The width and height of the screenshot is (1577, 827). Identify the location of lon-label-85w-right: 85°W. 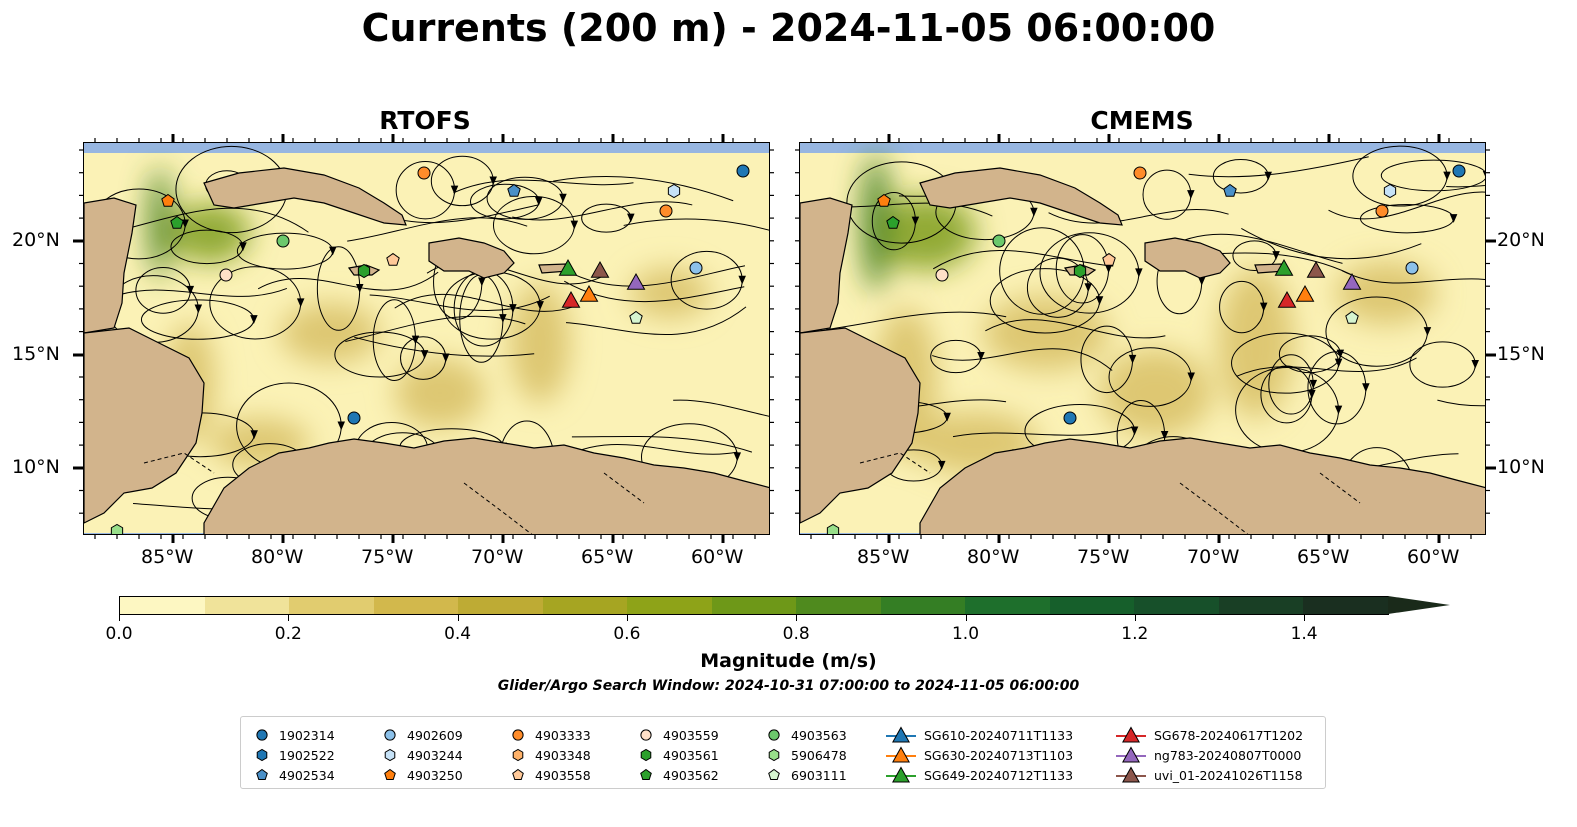
(883, 557).